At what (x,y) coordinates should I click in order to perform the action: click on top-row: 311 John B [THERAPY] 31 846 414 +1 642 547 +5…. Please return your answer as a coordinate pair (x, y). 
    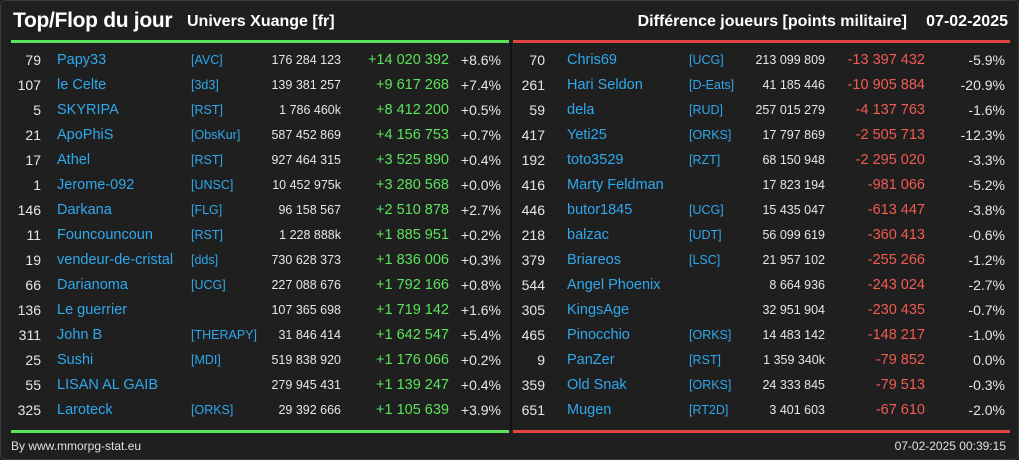
    Looking at the image, I should click on (260, 335).